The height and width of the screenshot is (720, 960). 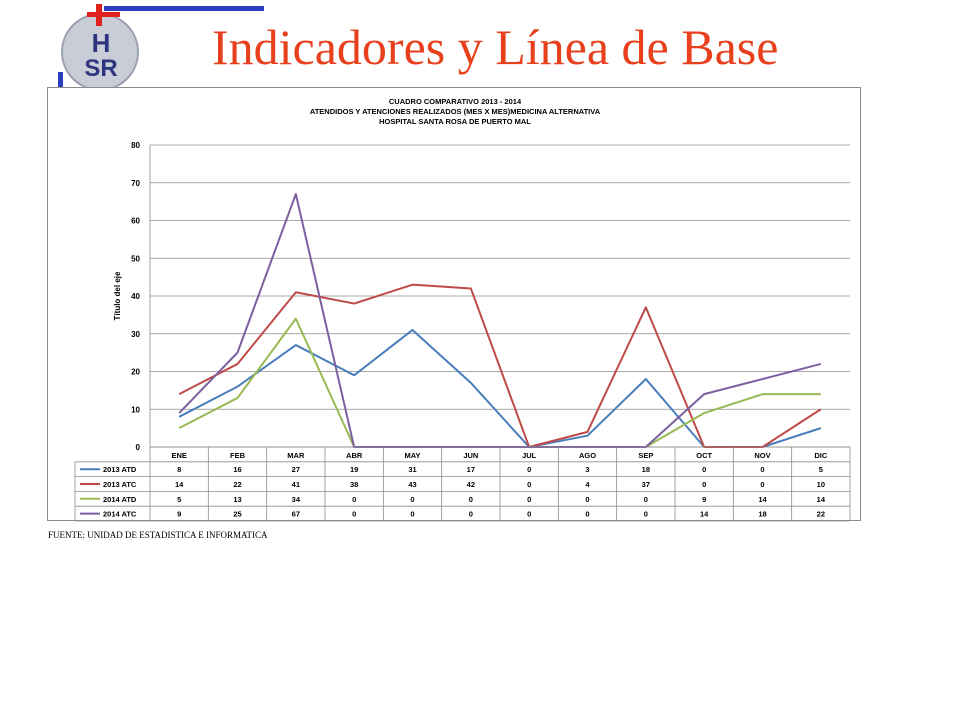 What do you see at coordinates (455, 101) in the screenshot?
I see `chart-title-line: CUADRO COMPARATIVO 2013 - 2014` at bounding box center [455, 101].